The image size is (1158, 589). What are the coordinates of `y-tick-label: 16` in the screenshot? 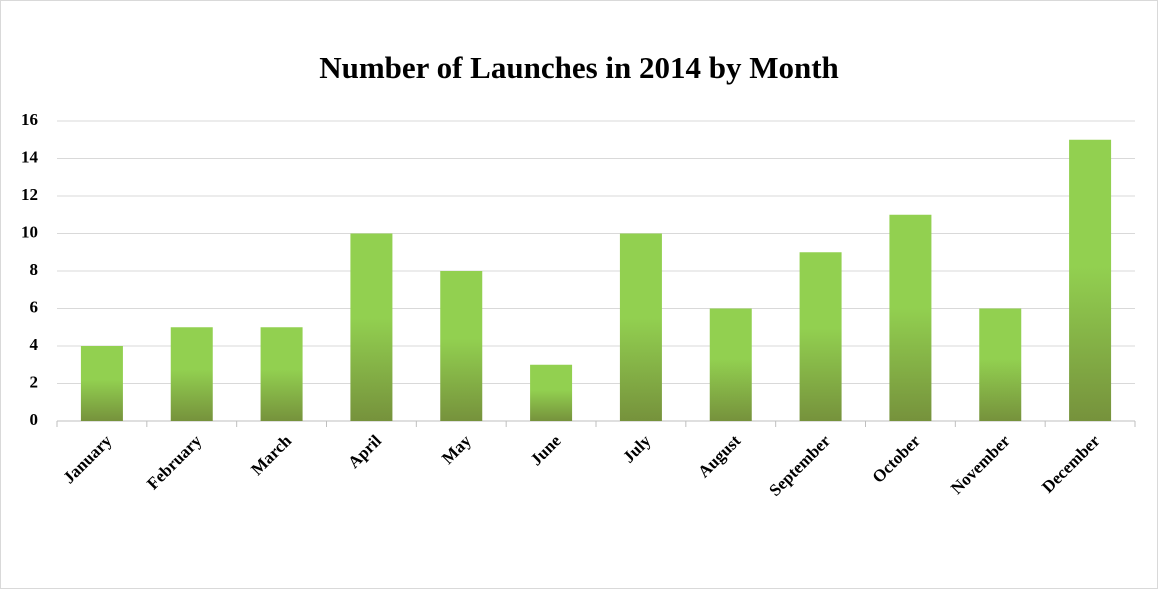 It's located at (29, 119).